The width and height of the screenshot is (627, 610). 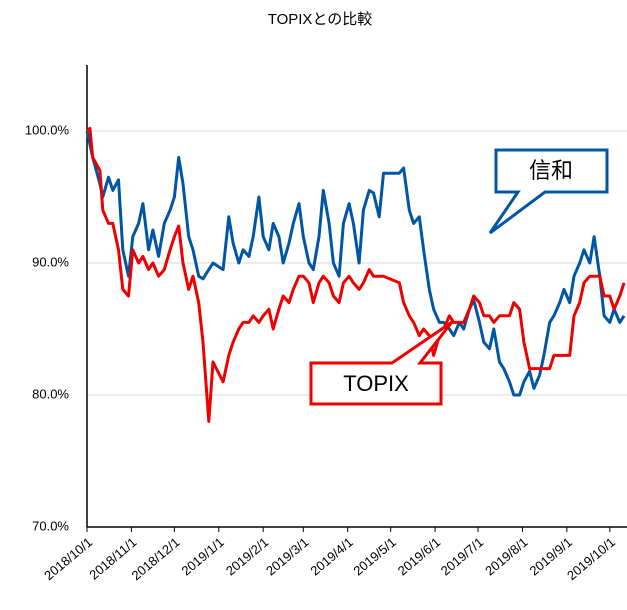 I want to click on x-tick-label: 2019/5/1, so click(x=374, y=556).